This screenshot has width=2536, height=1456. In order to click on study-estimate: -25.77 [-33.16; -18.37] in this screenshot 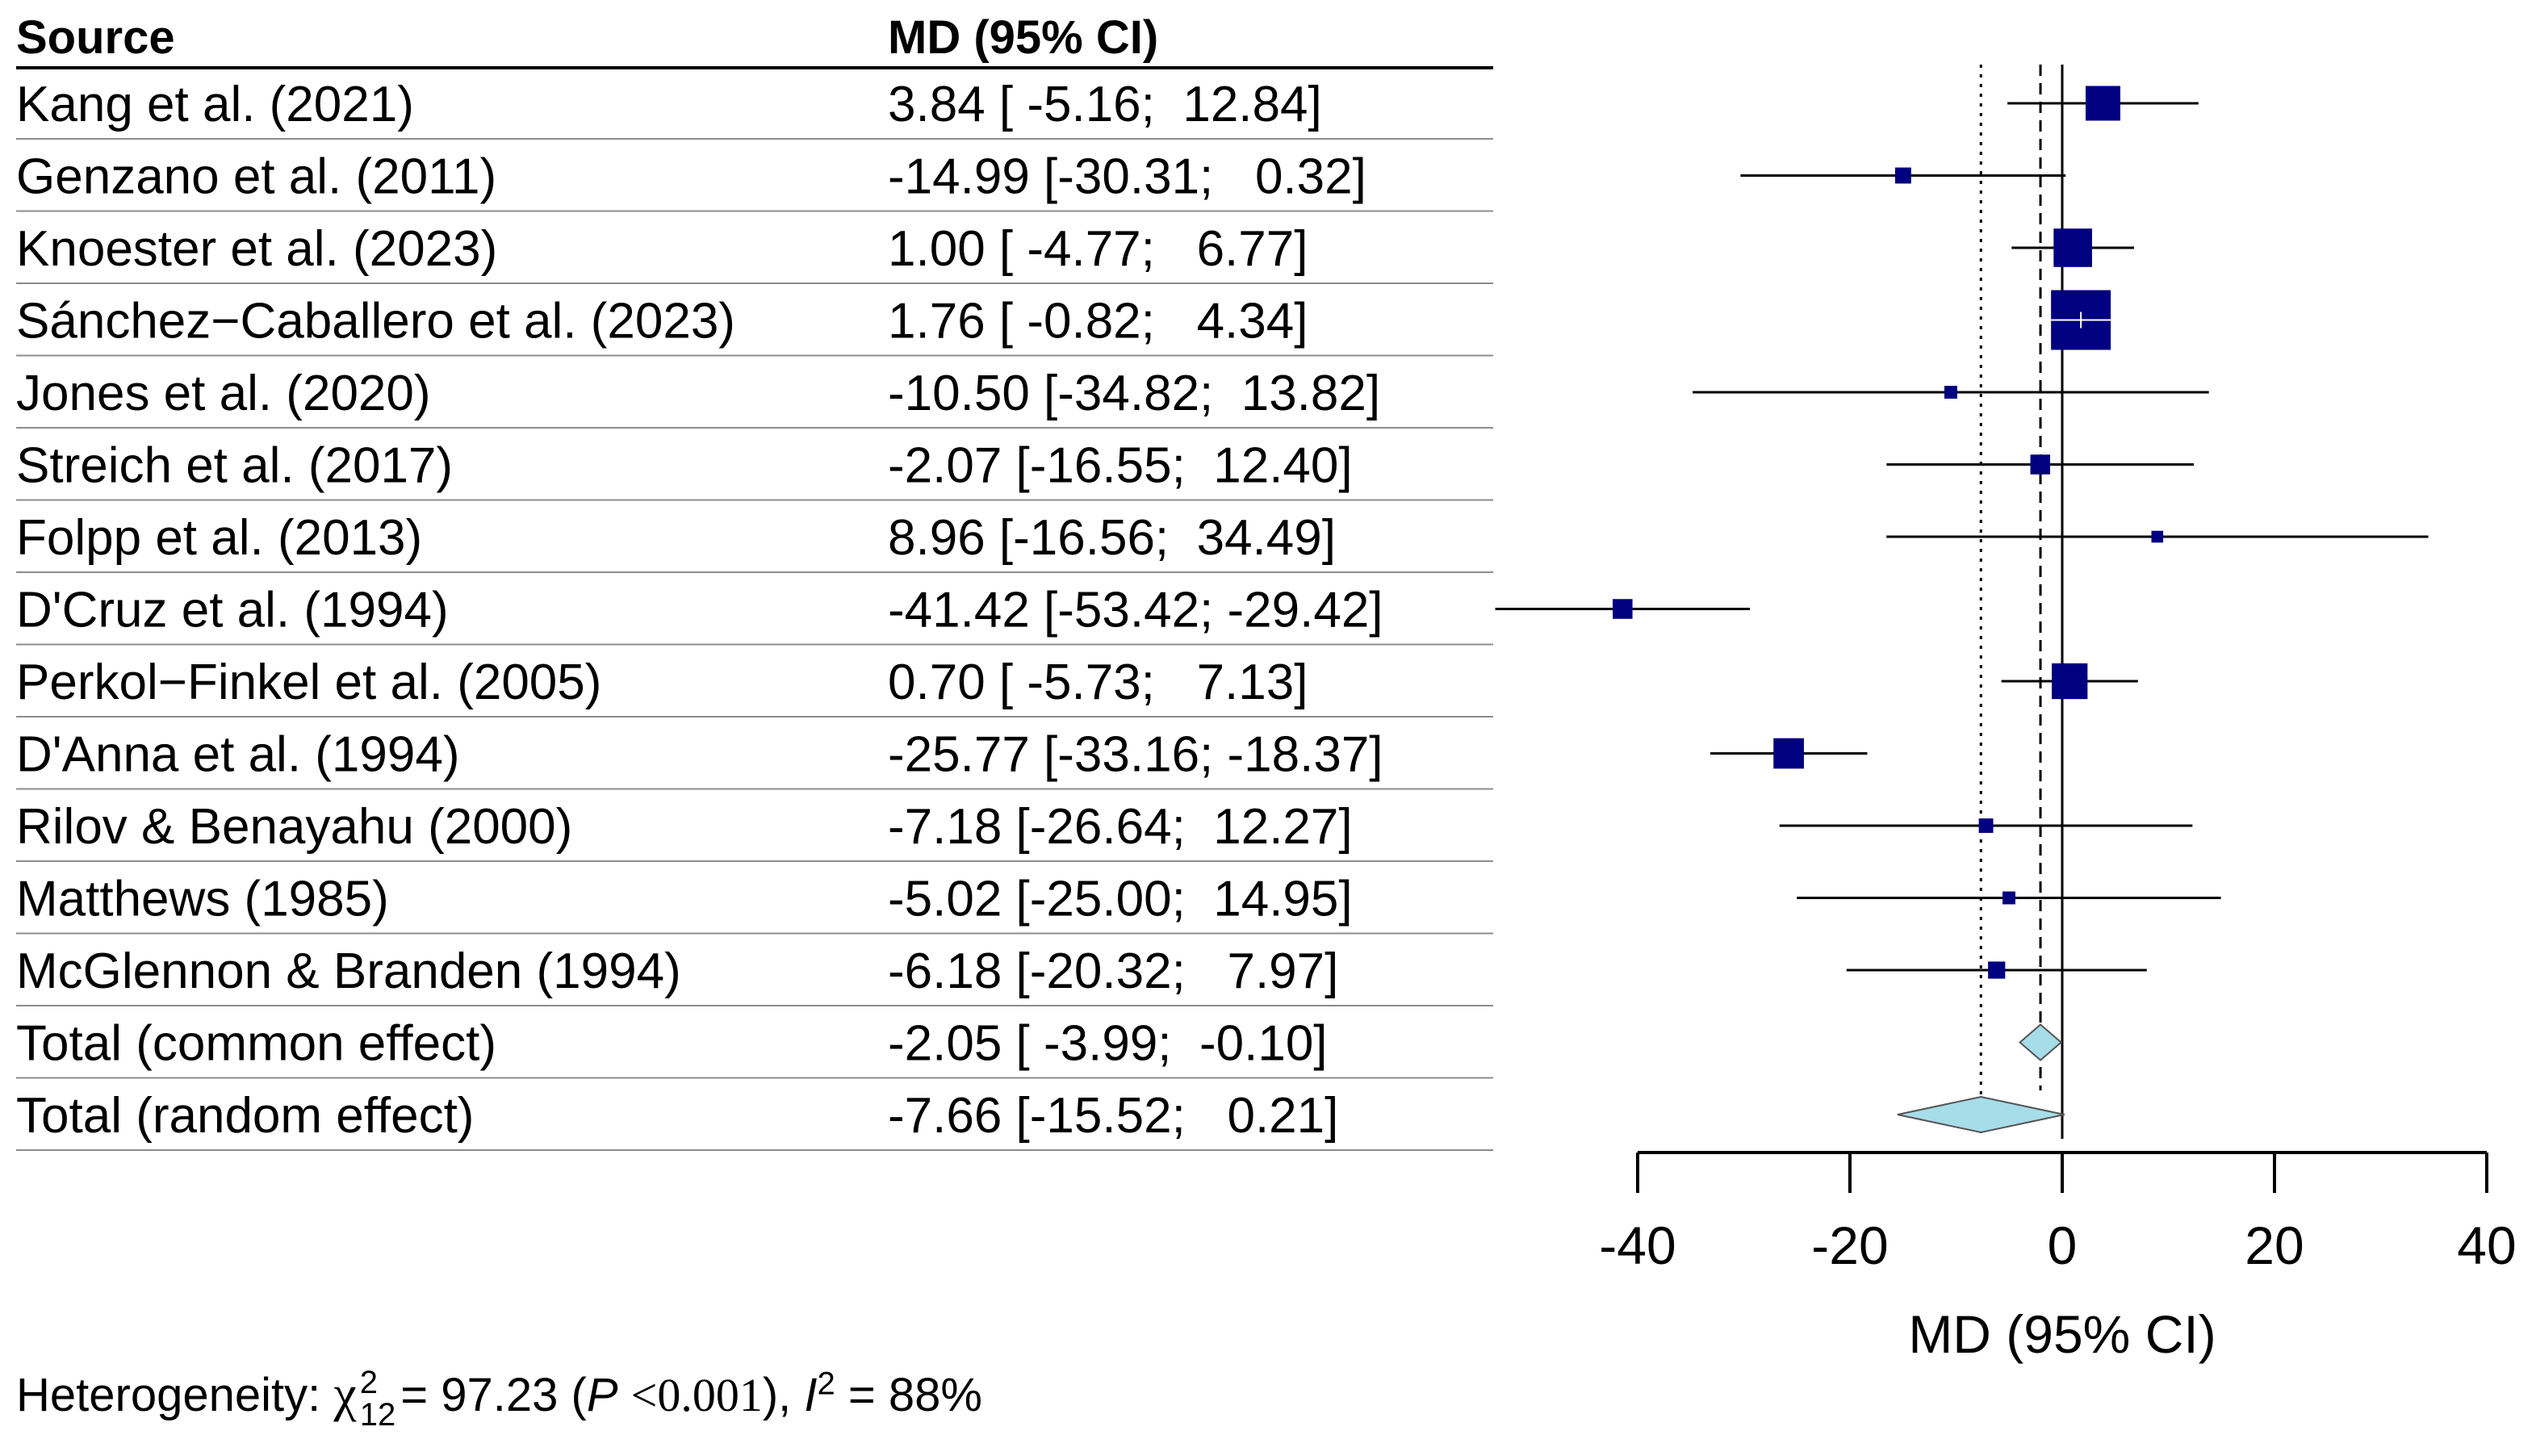, I will do `click(1135, 755)`.